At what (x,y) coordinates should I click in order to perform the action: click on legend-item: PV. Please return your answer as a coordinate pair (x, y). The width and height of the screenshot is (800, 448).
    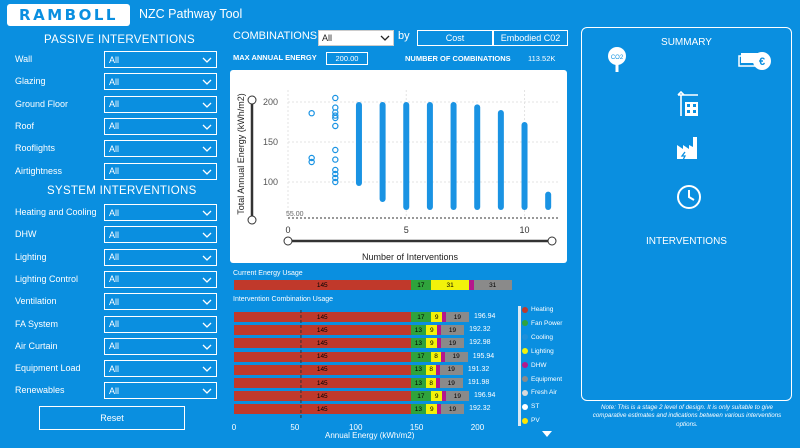
    Looking at the image, I should click on (531, 420).